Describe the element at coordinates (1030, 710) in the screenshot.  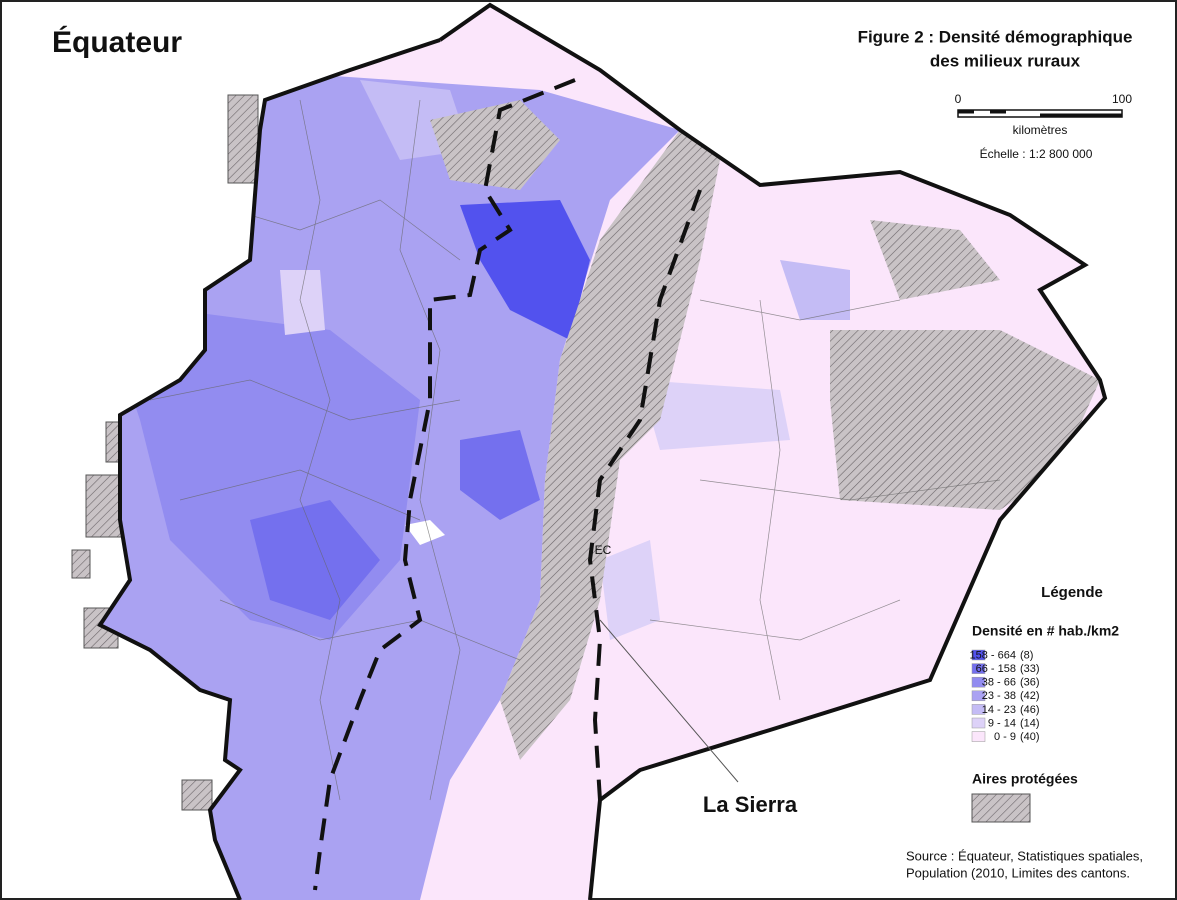
I see `legend-count: (46)` at that location.